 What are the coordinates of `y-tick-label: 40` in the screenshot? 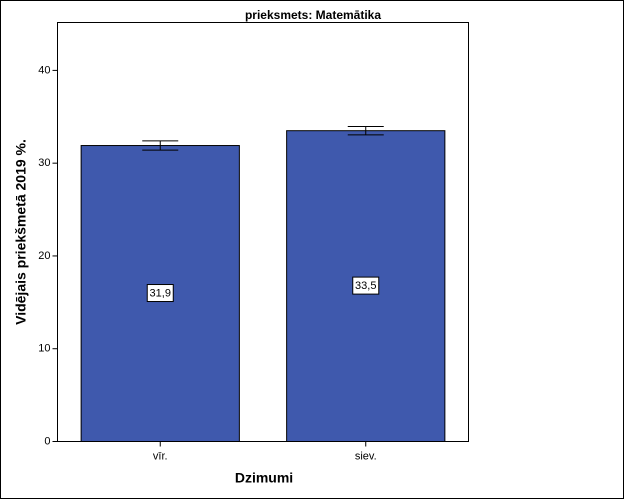 It's located at (44, 70).